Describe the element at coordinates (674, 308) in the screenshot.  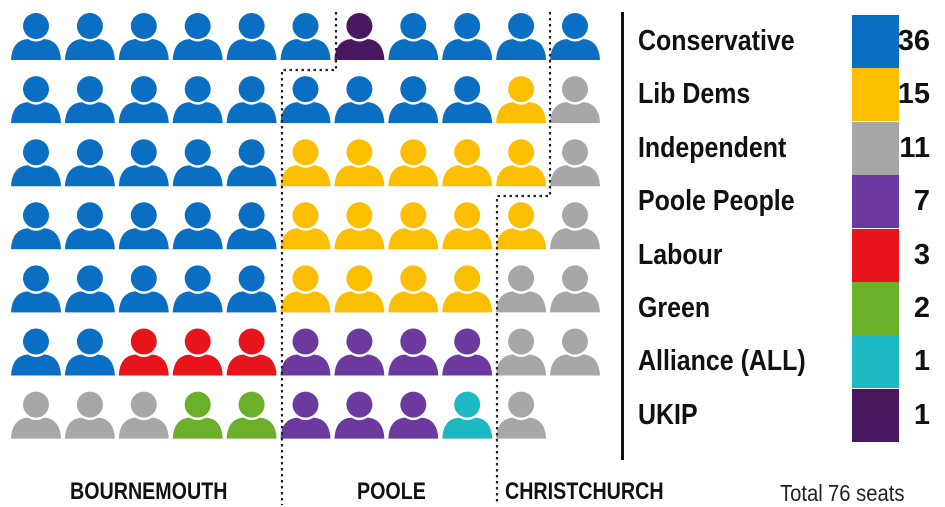
I see `legend-party-name: Green` at that location.